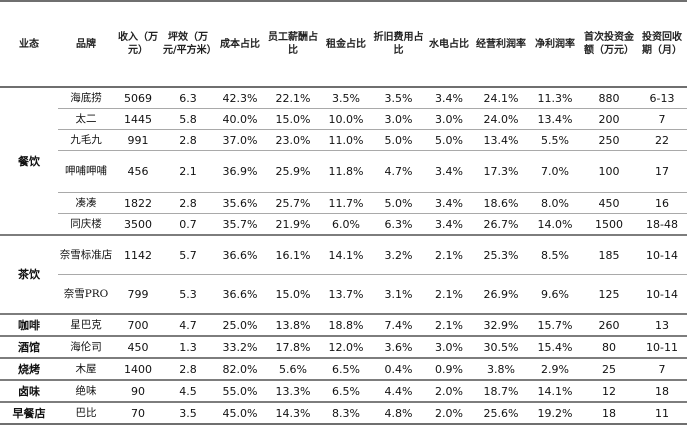 Image resolution: width=687 pixels, height=425 pixels. Describe the element at coordinates (188, 294) in the screenshot. I see `value-cell: 5.3` at that location.